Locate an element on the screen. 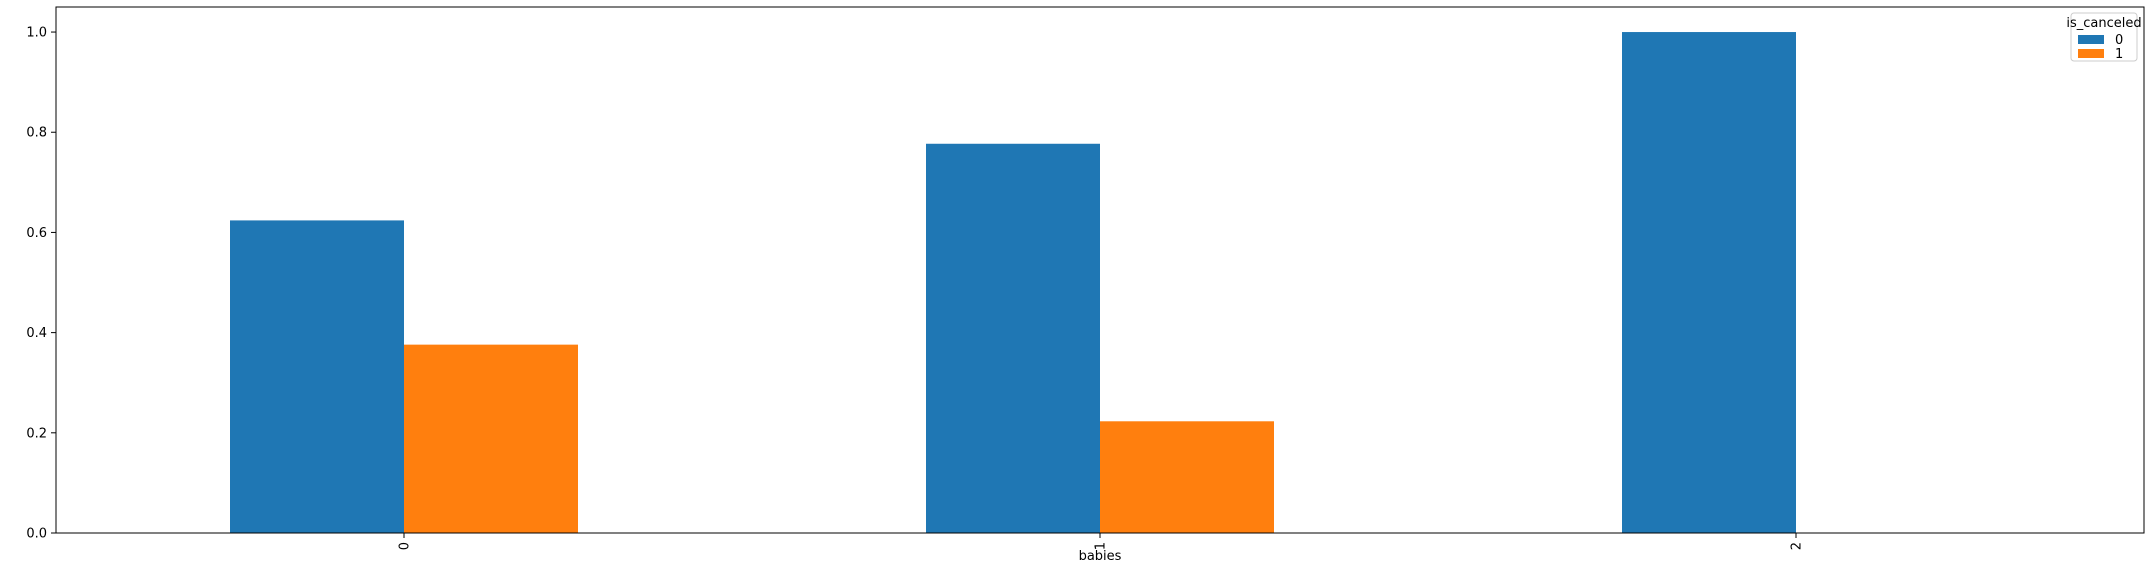 The height and width of the screenshot is (568, 2152). x-tick-label: 1 is located at coordinates (1101, 546).